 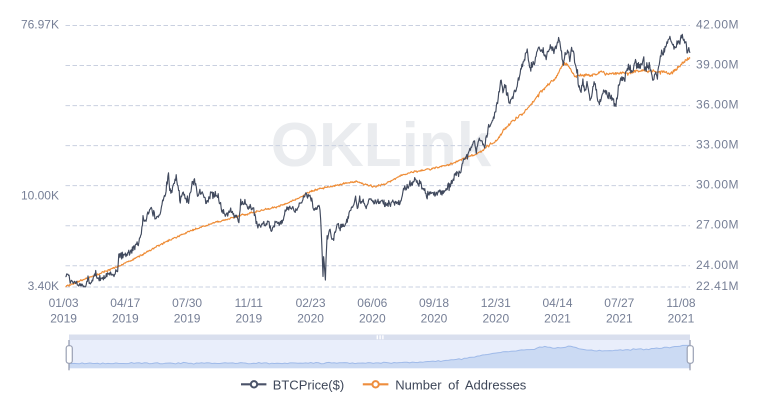 What do you see at coordinates (461, 384) in the screenshot?
I see `svg-text: Number of Addresses` at bounding box center [461, 384].